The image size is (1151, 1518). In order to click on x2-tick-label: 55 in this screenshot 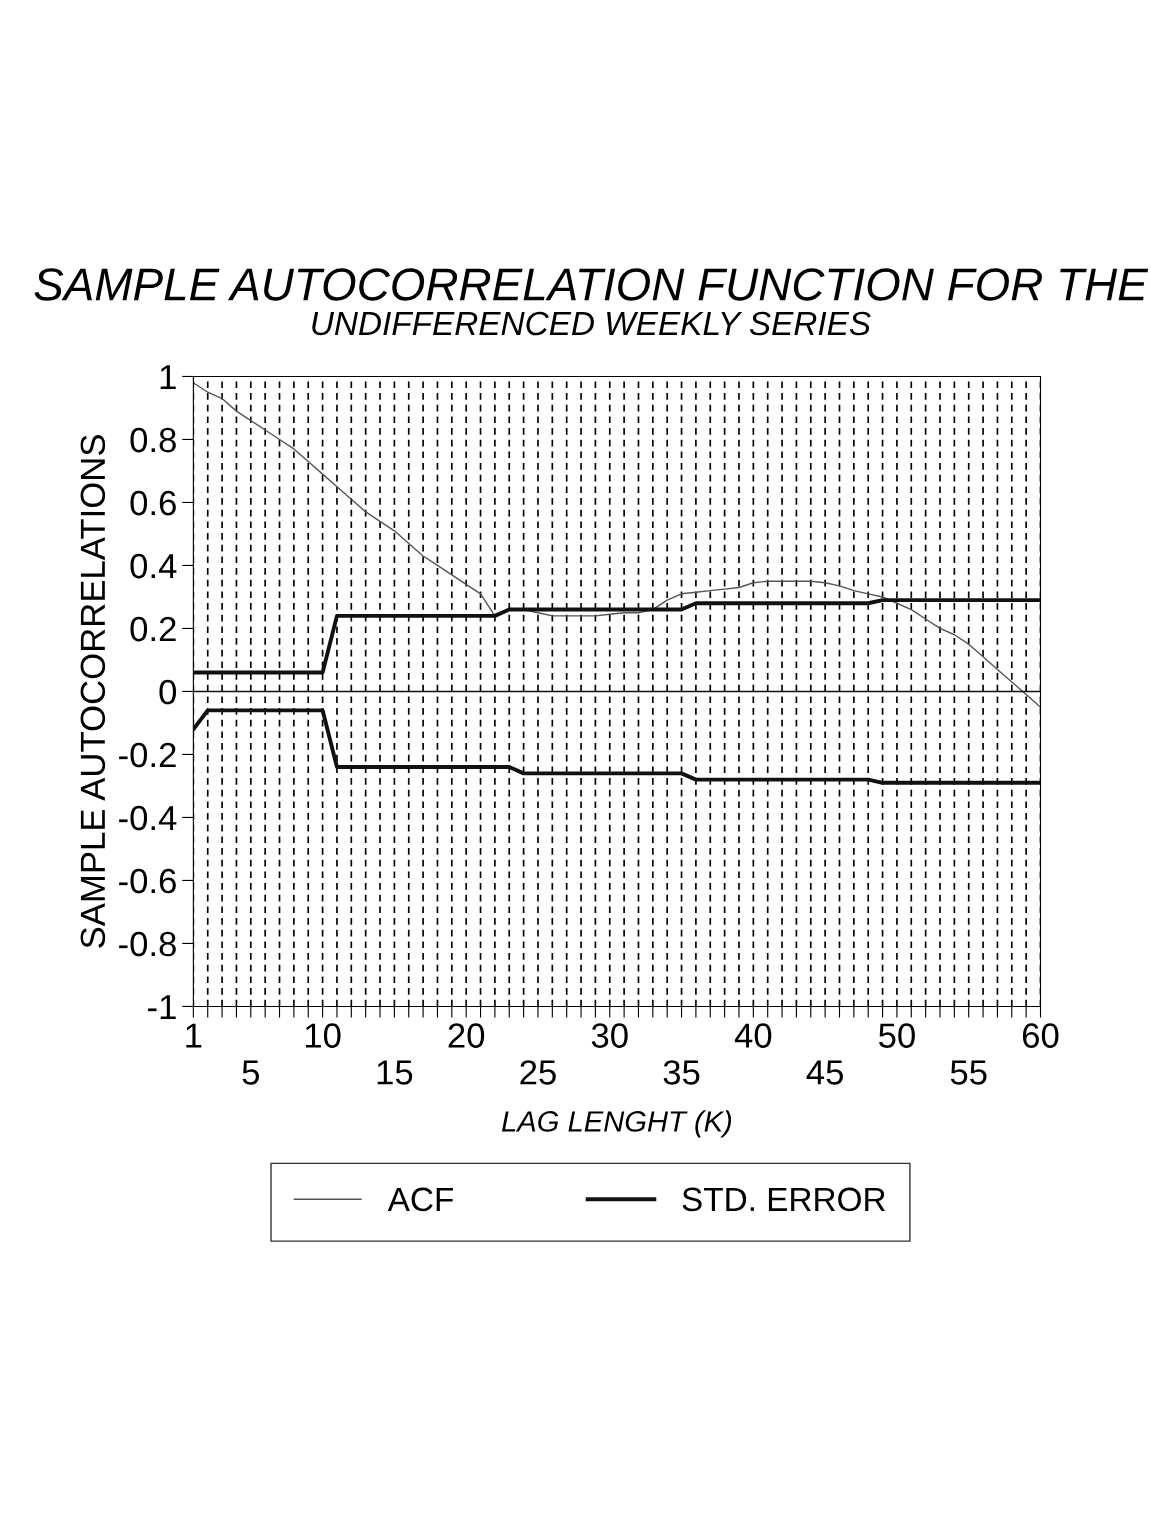, I will do `click(968, 1072)`.